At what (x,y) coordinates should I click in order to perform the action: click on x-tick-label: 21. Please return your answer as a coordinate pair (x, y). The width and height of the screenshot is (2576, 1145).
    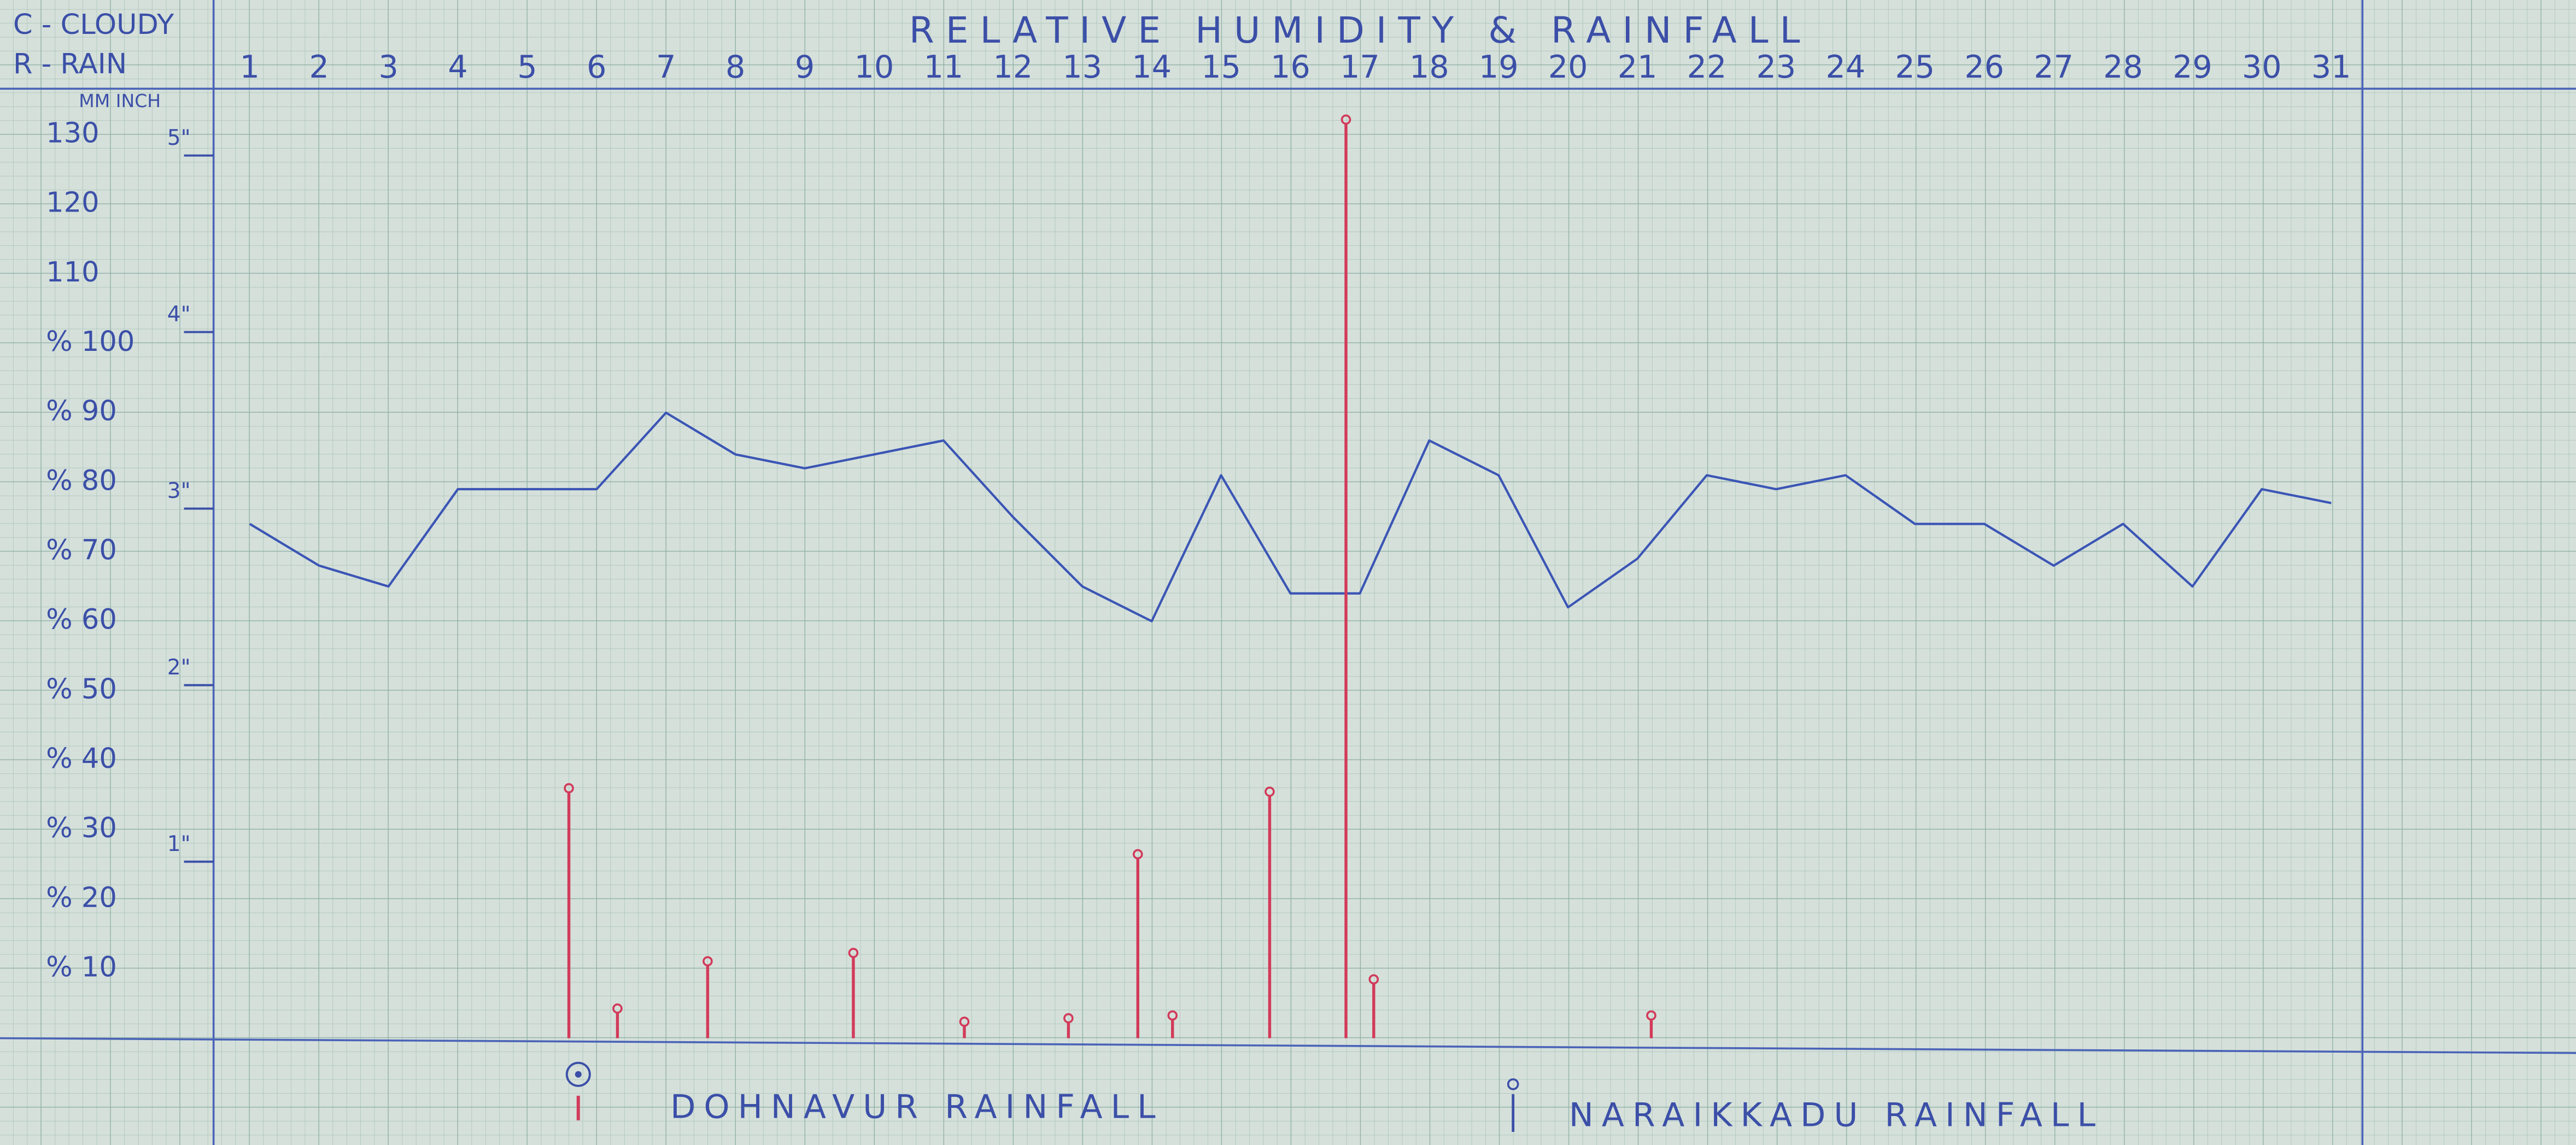
    Looking at the image, I should click on (1638, 67).